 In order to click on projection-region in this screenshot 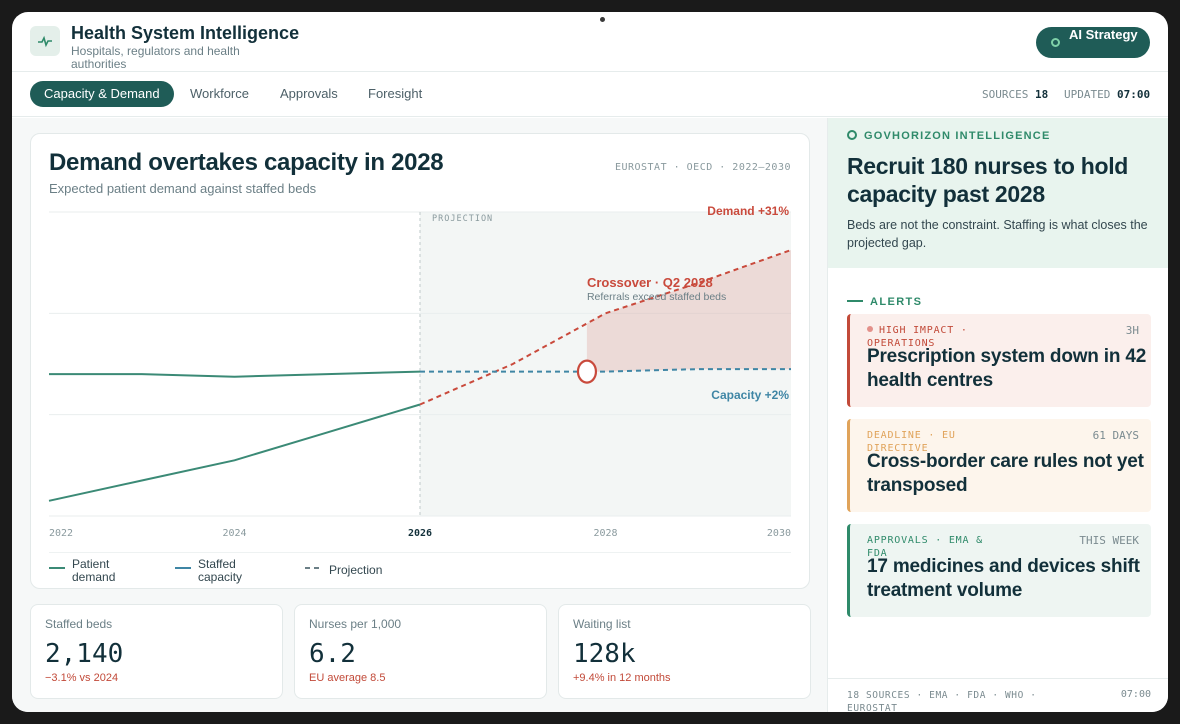, I will do `click(605, 364)`.